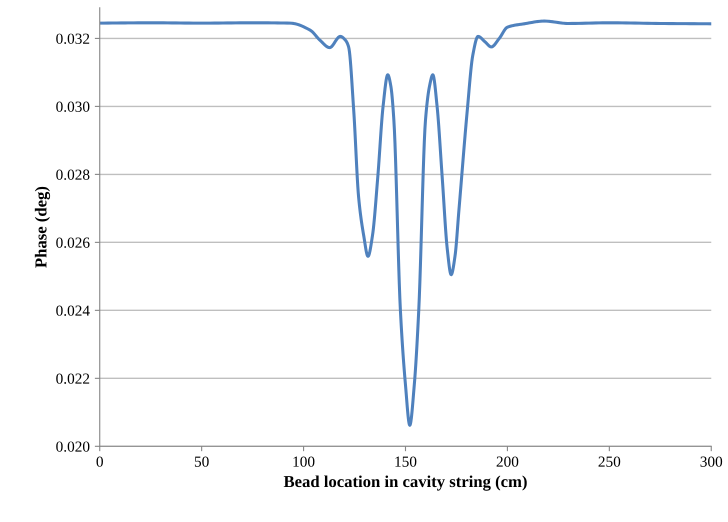 The width and height of the screenshot is (728, 522). Describe the element at coordinates (405, 483) in the screenshot. I see `x-axis-title: Bead location in cavity string (cm)` at that location.